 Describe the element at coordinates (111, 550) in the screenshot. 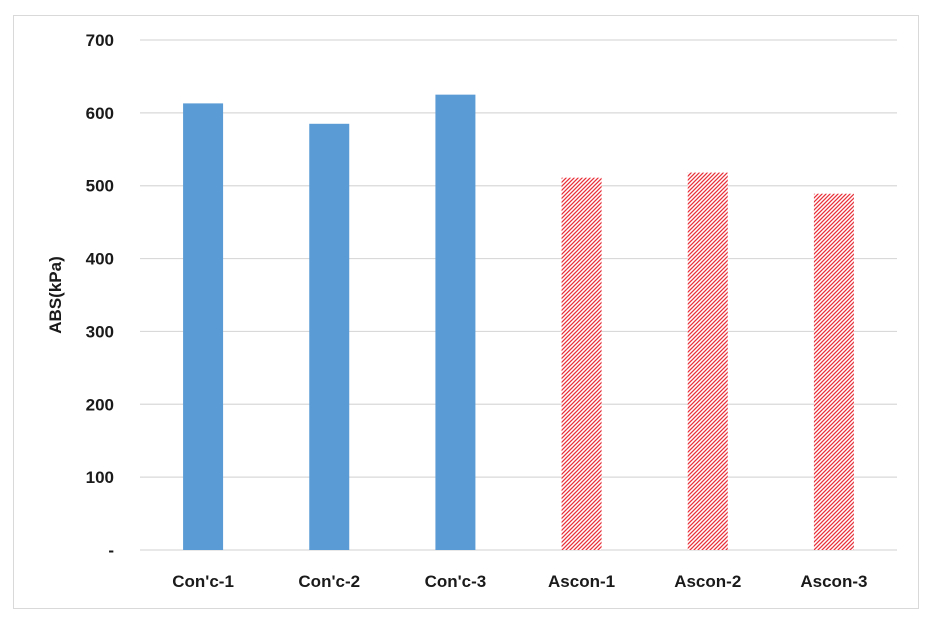

I see `y-tick-label: -` at that location.